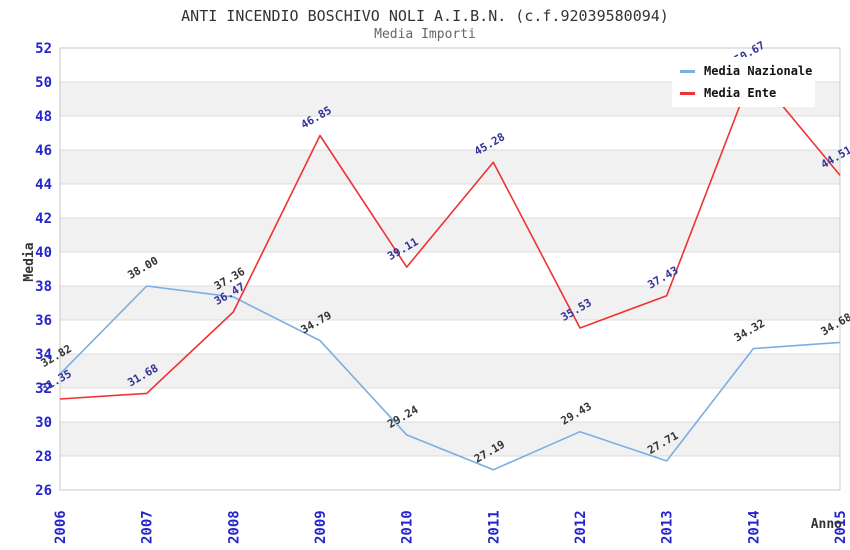 The width and height of the screenshot is (850, 550). Describe the element at coordinates (43, 151) in the screenshot. I see `y-tick-label: 46` at that location.